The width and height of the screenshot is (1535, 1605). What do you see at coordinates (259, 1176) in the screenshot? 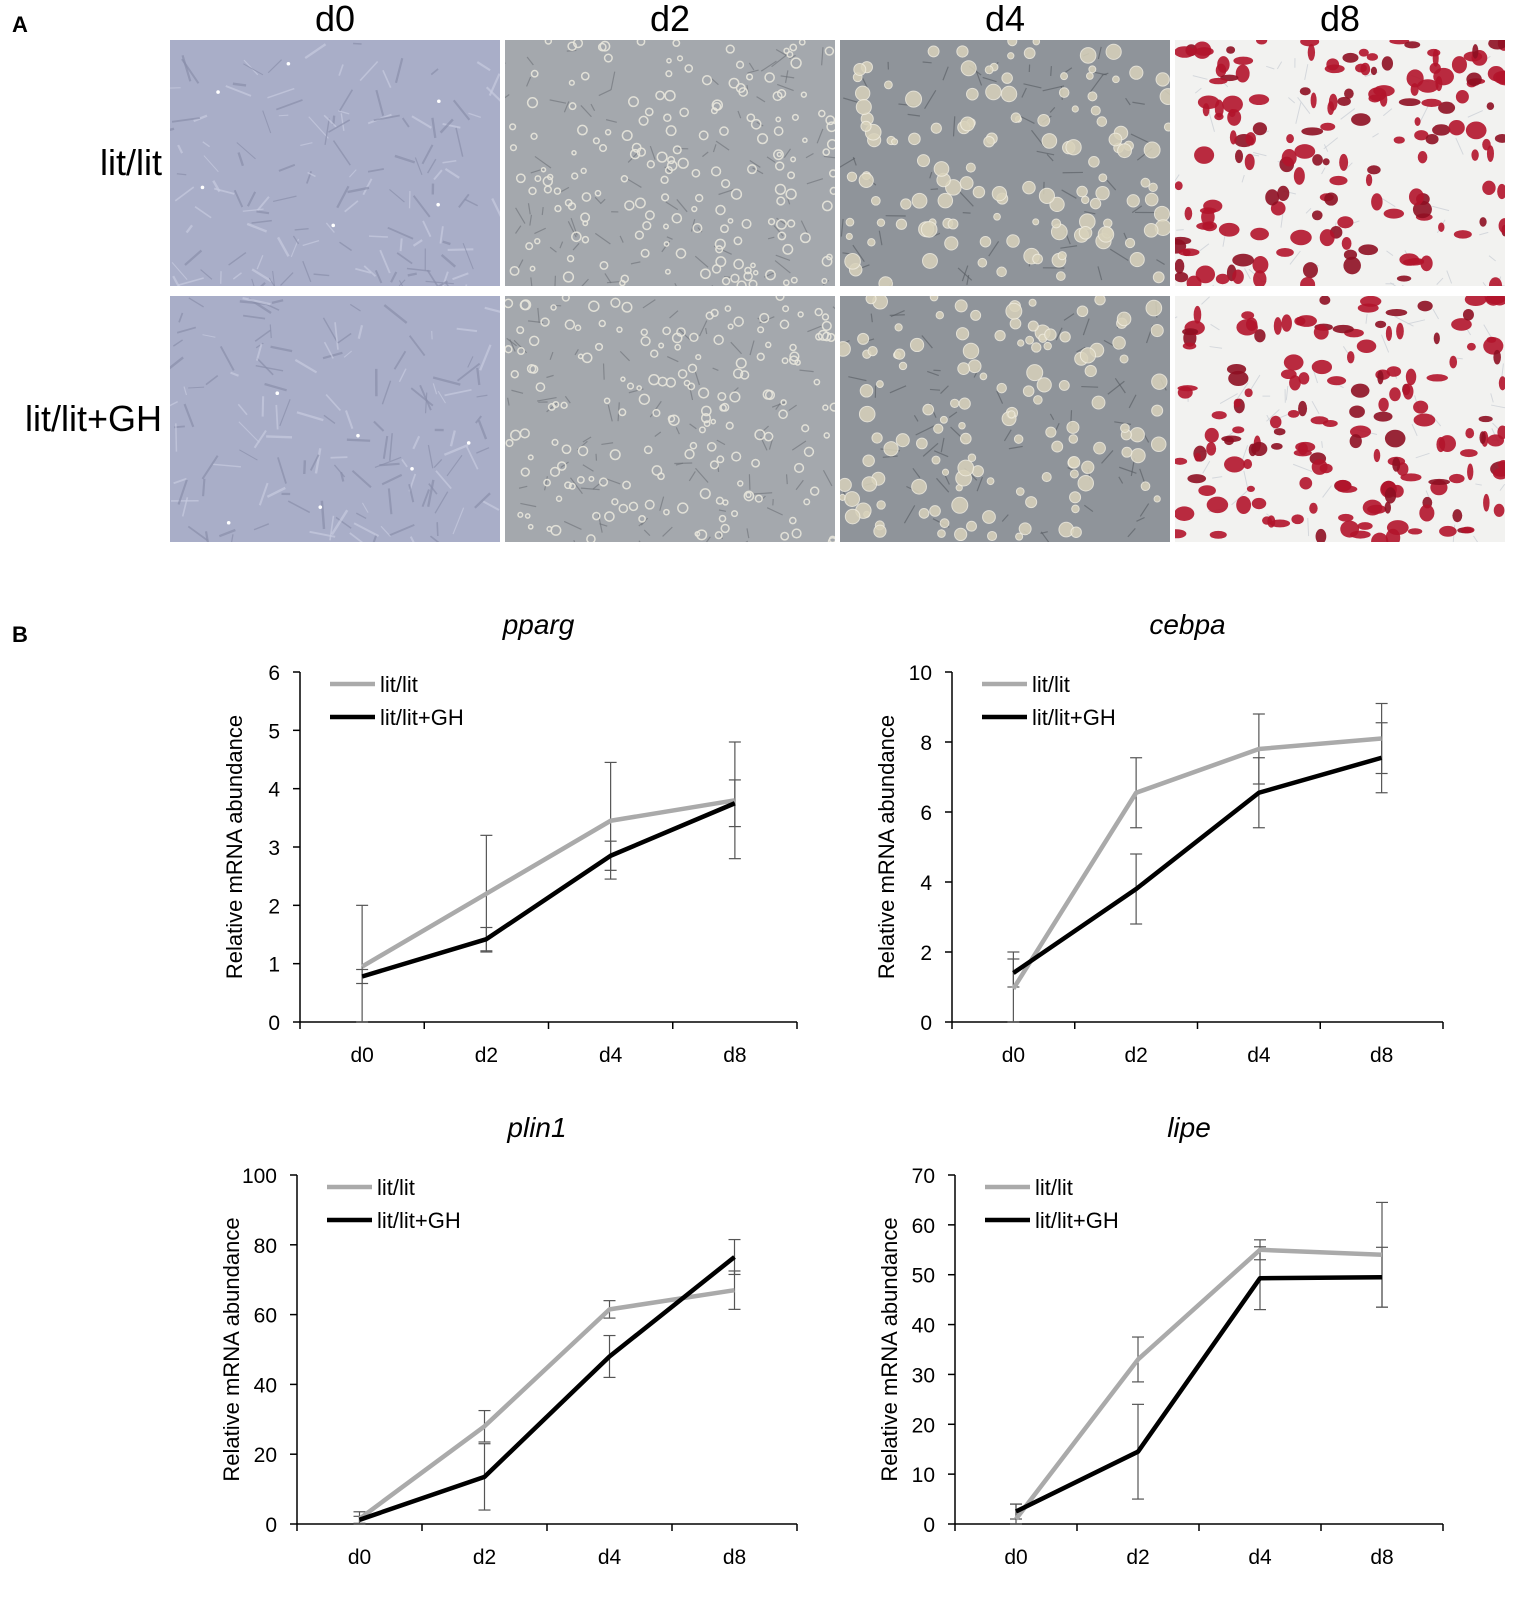
I see `y-tick-label: 100` at bounding box center [259, 1176].